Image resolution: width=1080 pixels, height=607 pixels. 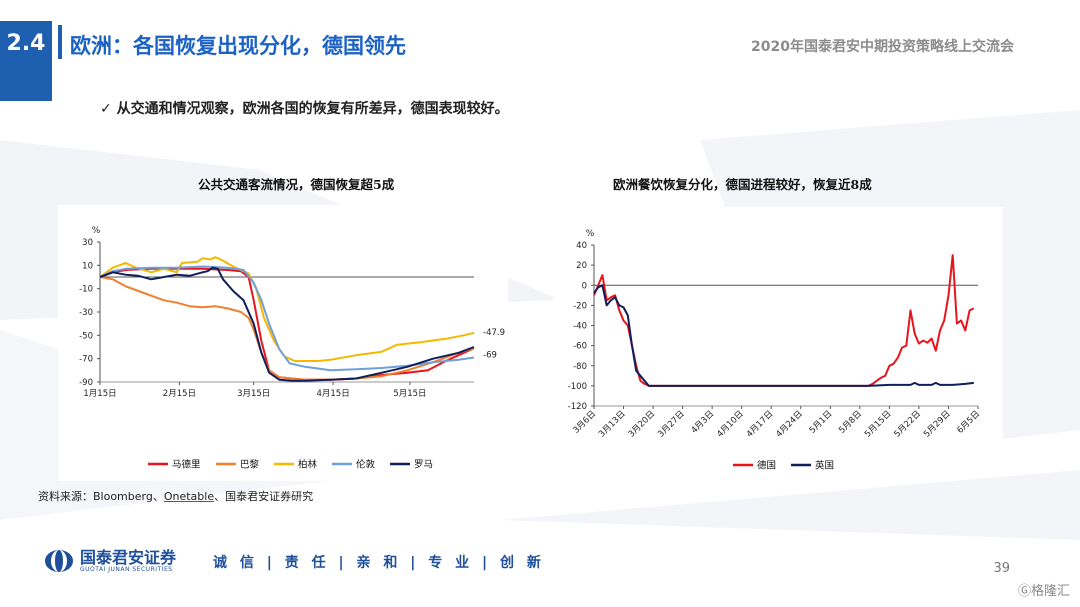 I want to click on x-tick-label: 2月15日, so click(x=179, y=394).